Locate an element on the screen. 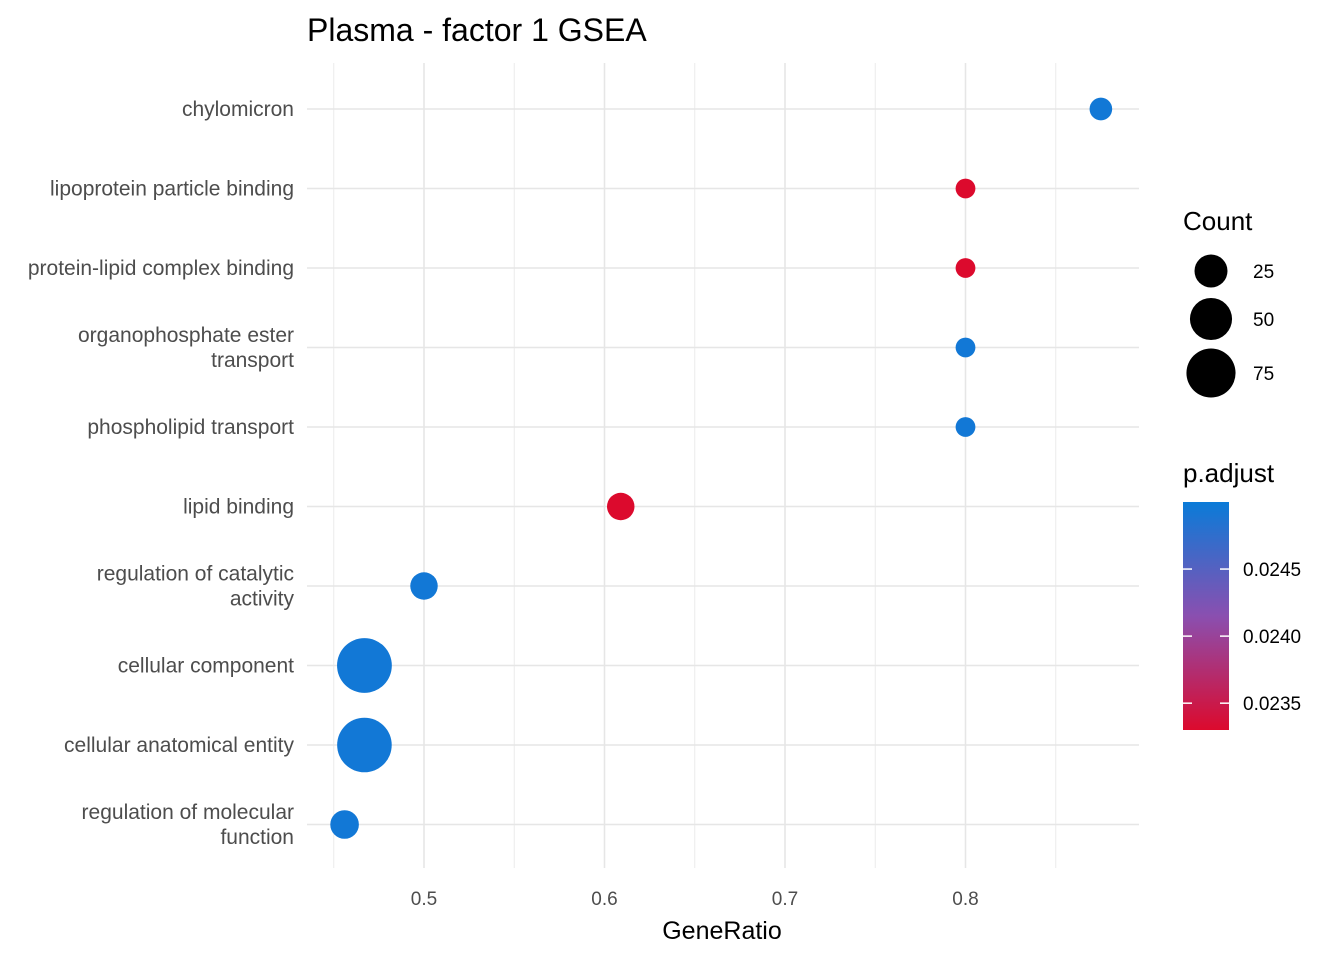  y-tick-label: chylomicron is located at coordinates (238, 109).